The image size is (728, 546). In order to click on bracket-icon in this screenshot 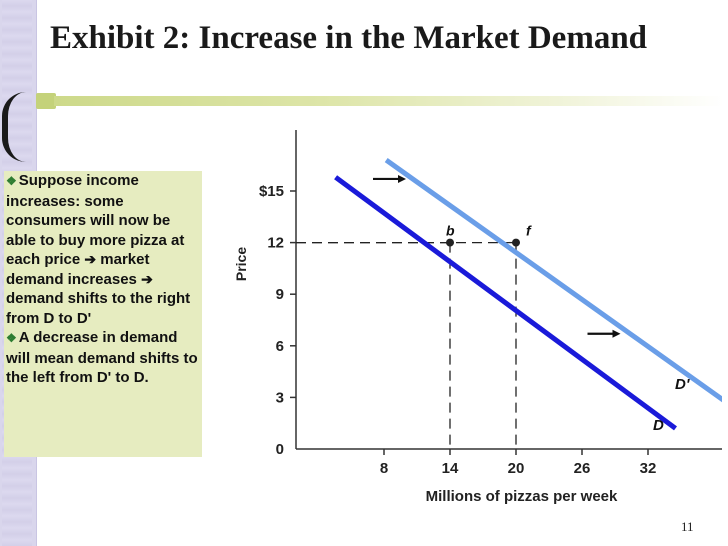, I will do `click(14, 127)`.